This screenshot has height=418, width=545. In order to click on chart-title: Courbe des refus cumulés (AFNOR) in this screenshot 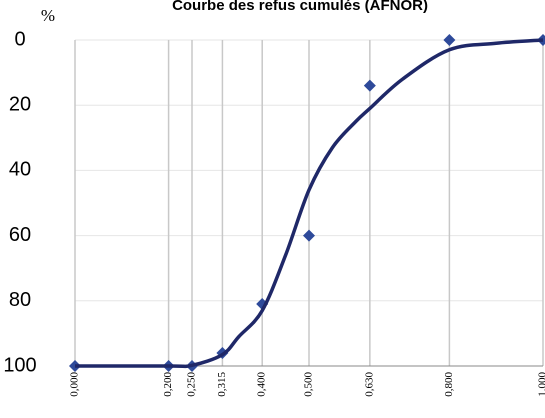, I will do `click(300, 7)`.